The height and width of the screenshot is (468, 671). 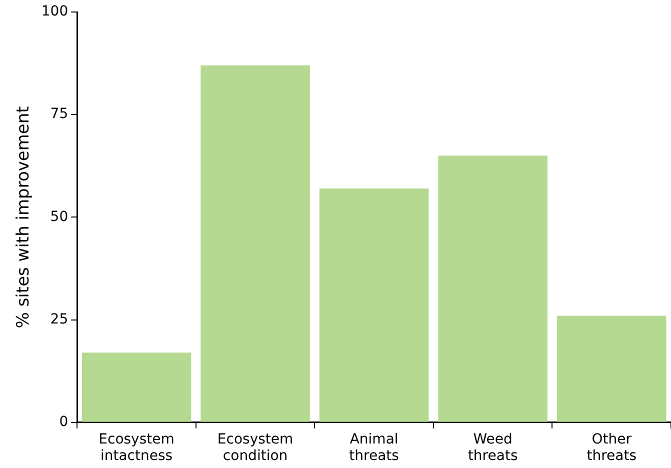 I want to click on y-tick-label: 75, so click(x=59, y=114).